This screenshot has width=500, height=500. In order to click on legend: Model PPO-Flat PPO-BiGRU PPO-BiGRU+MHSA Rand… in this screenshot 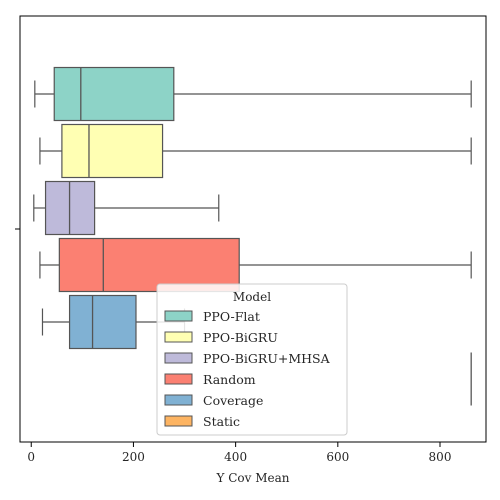, I will do `click(252, 359)`.